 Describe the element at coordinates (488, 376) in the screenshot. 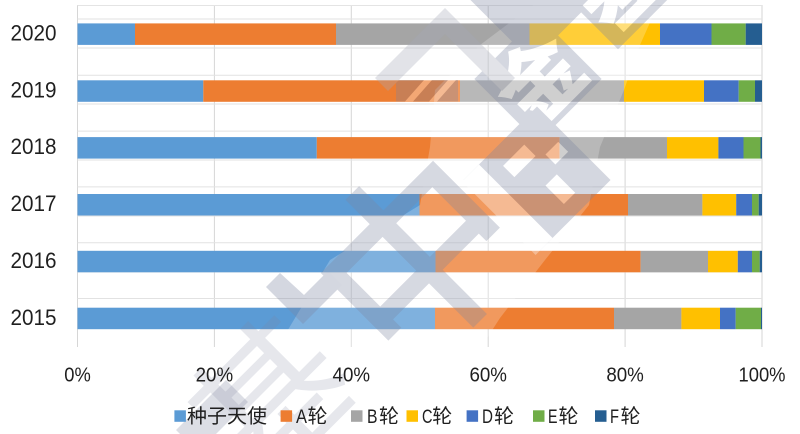

I see `svg-text: 60%` at that location.